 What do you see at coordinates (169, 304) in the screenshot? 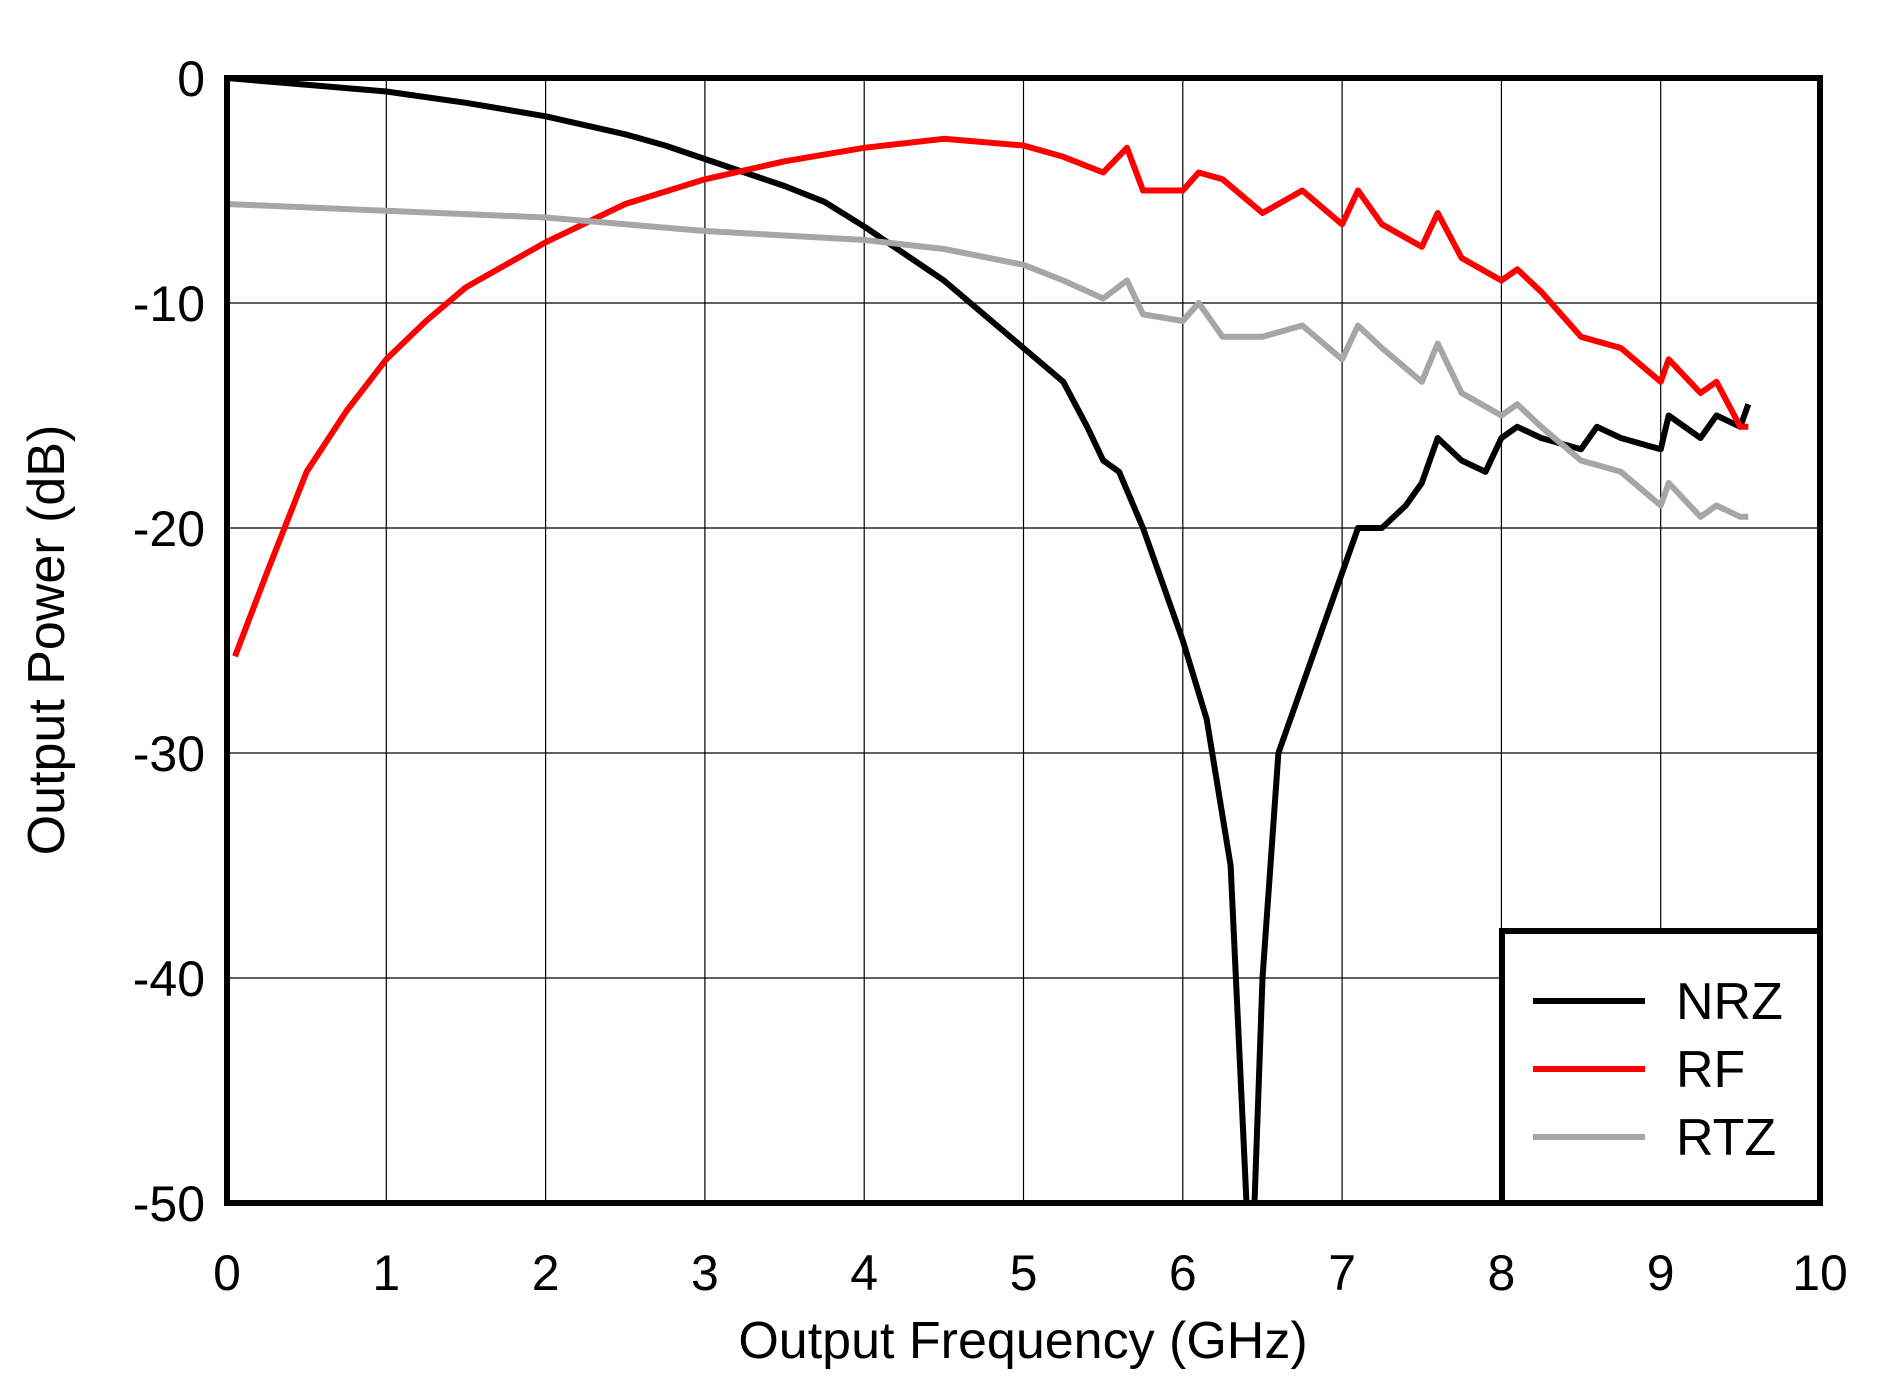
I see `y-tick-label: -10` at bounding box center [169, 304].